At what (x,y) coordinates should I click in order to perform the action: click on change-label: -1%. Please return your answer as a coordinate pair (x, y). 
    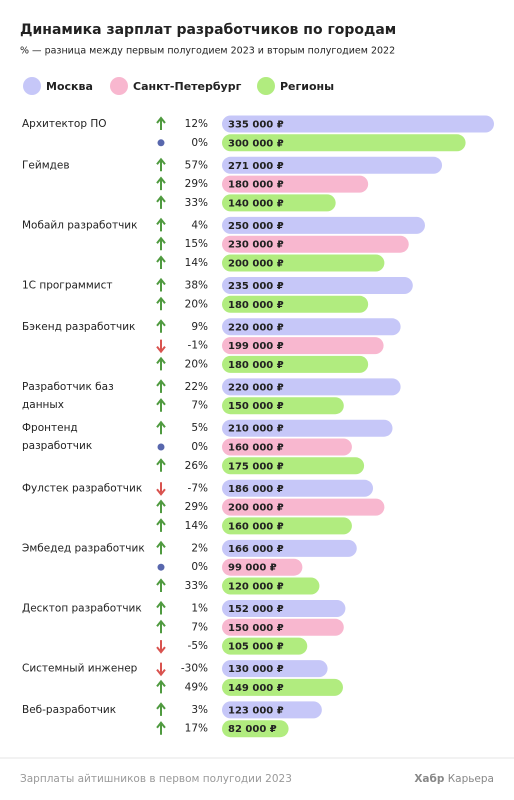
    Looking at the image, I should click on (198, 346).